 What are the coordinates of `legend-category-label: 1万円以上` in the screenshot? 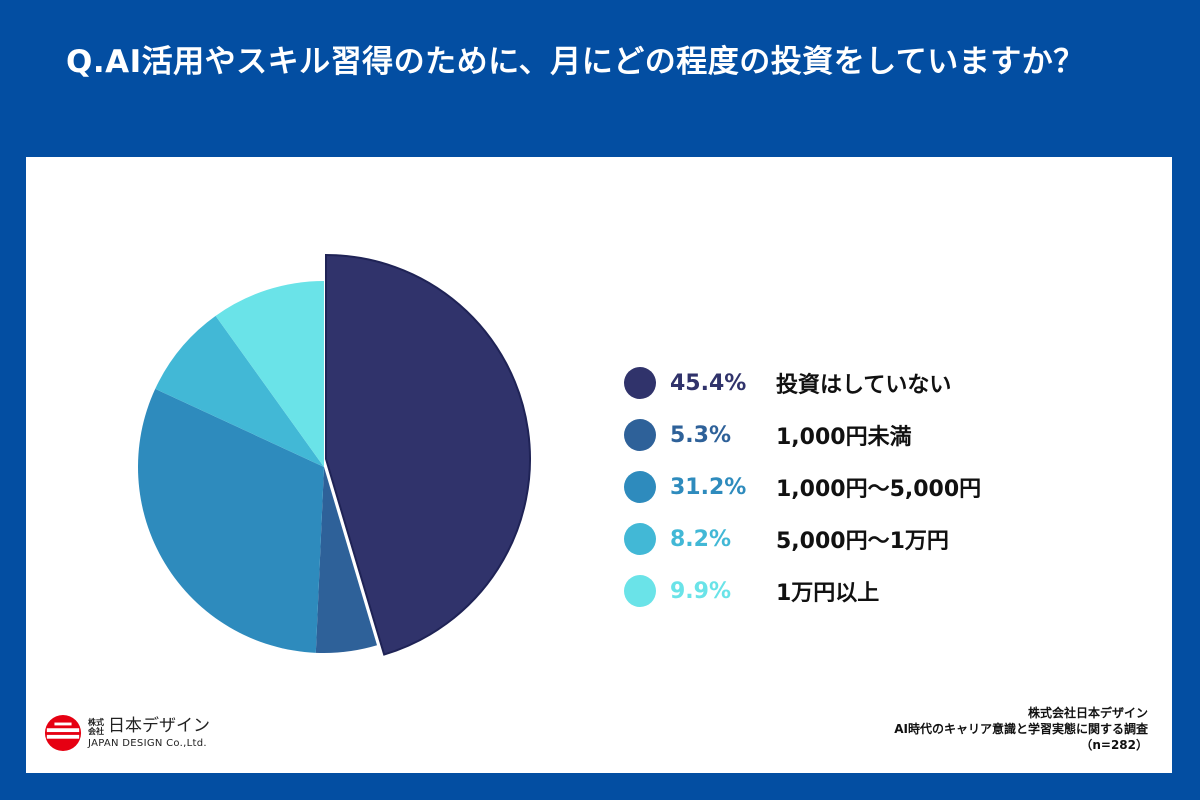 It's located at (828, 593).